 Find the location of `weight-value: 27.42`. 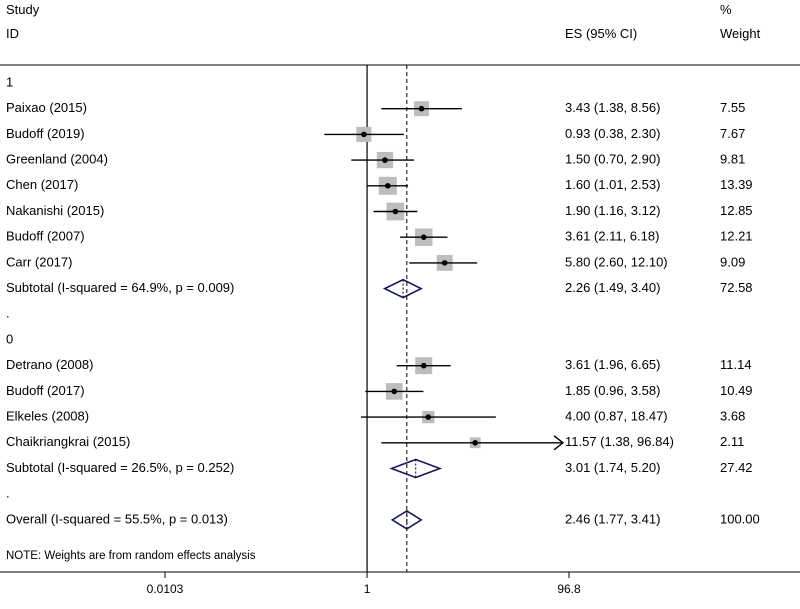

weight-value: 27.42 is located at coordinates (736, 467).